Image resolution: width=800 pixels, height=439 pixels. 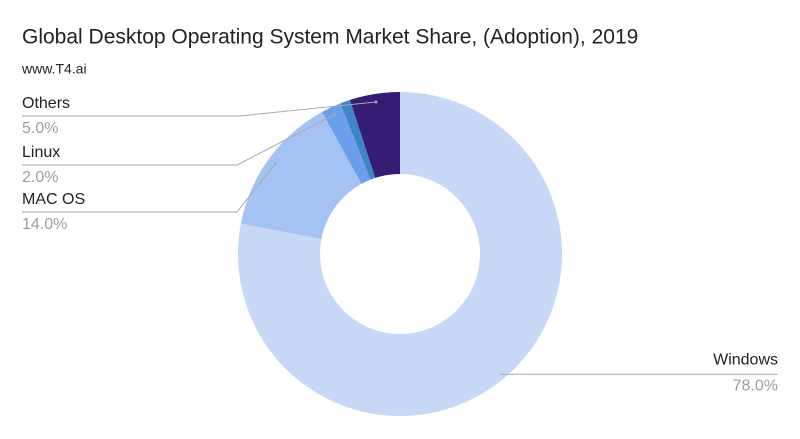 What do you see at coordinates (44, 224) in the screenshot?
I see `value-label: 14.0%` at bounding box center [44, 224].